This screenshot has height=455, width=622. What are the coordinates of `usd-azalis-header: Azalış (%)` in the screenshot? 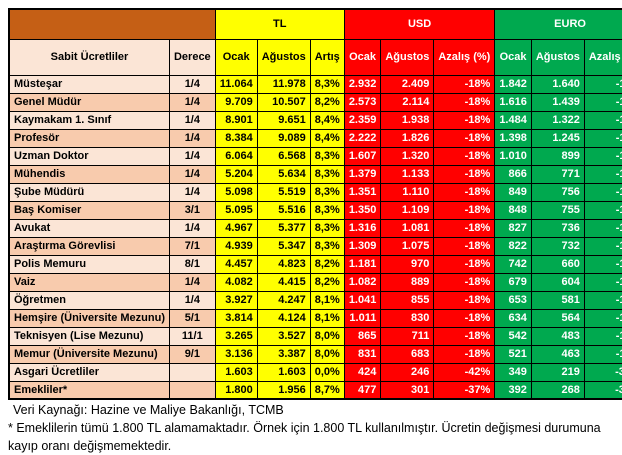 It's located at (464, 57).